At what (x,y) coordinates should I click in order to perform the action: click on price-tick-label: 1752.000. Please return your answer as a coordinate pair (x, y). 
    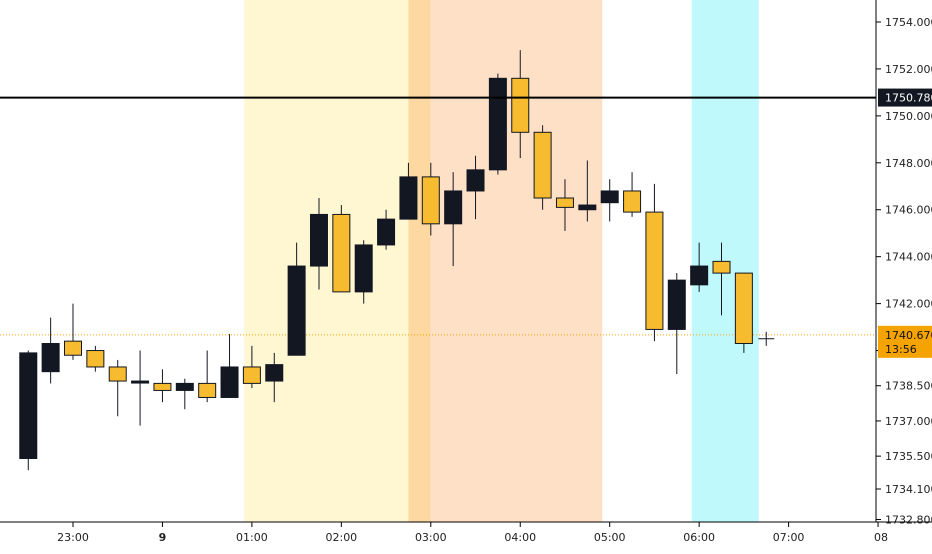
    Looking at the image, I should click on (908, 69).